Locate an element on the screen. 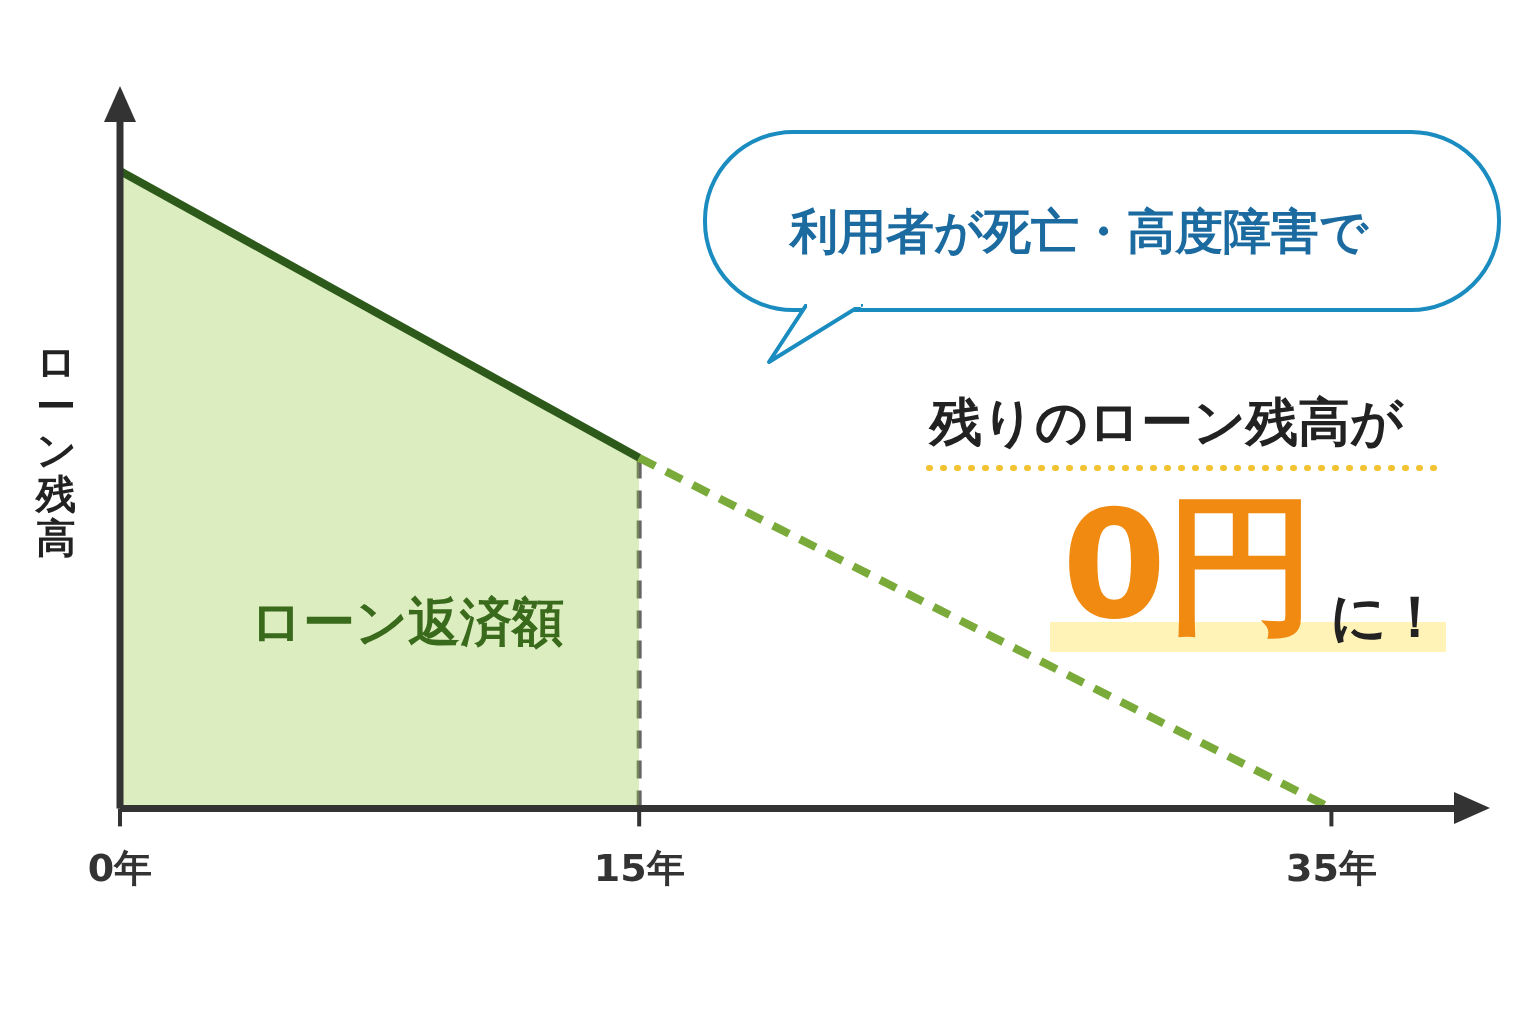  annotation: に！ is located at coordinates (1386, 617).